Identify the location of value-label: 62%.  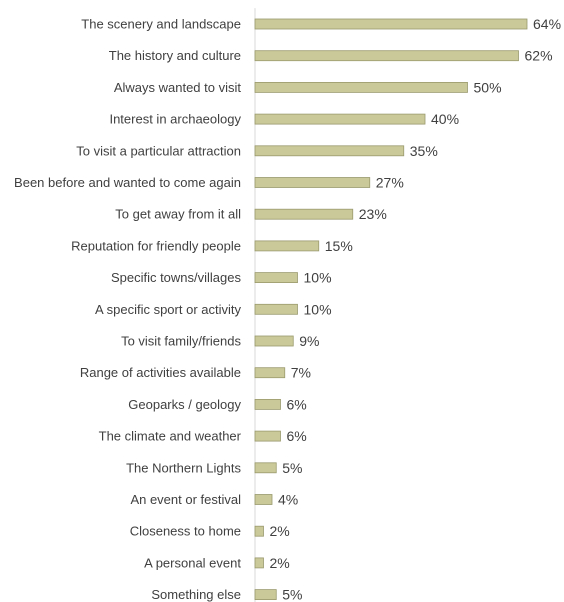
(539, 56).